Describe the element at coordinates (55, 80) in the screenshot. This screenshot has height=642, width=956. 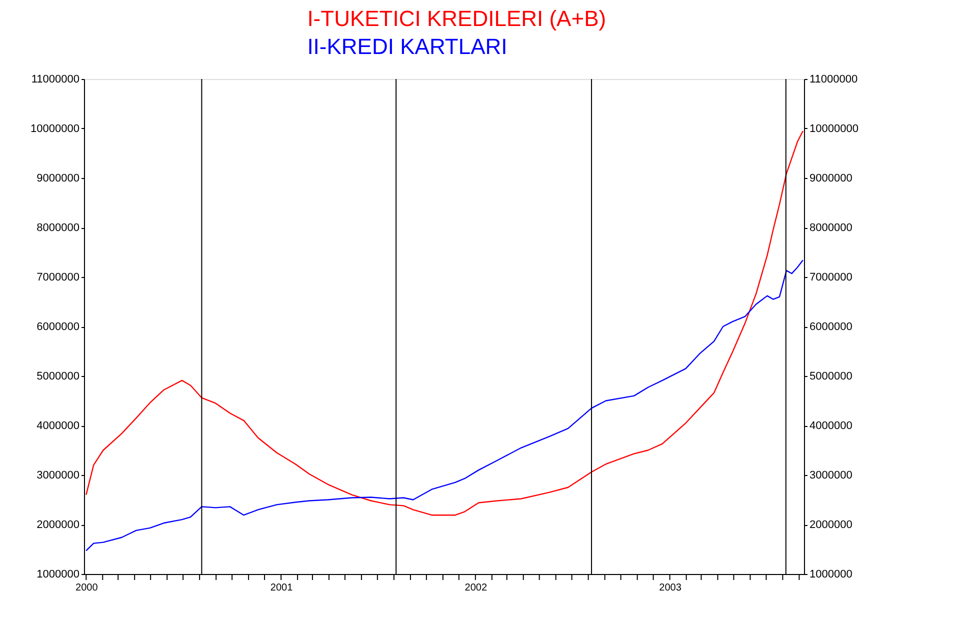
I see `y-tick-label: 11000000` at that location.